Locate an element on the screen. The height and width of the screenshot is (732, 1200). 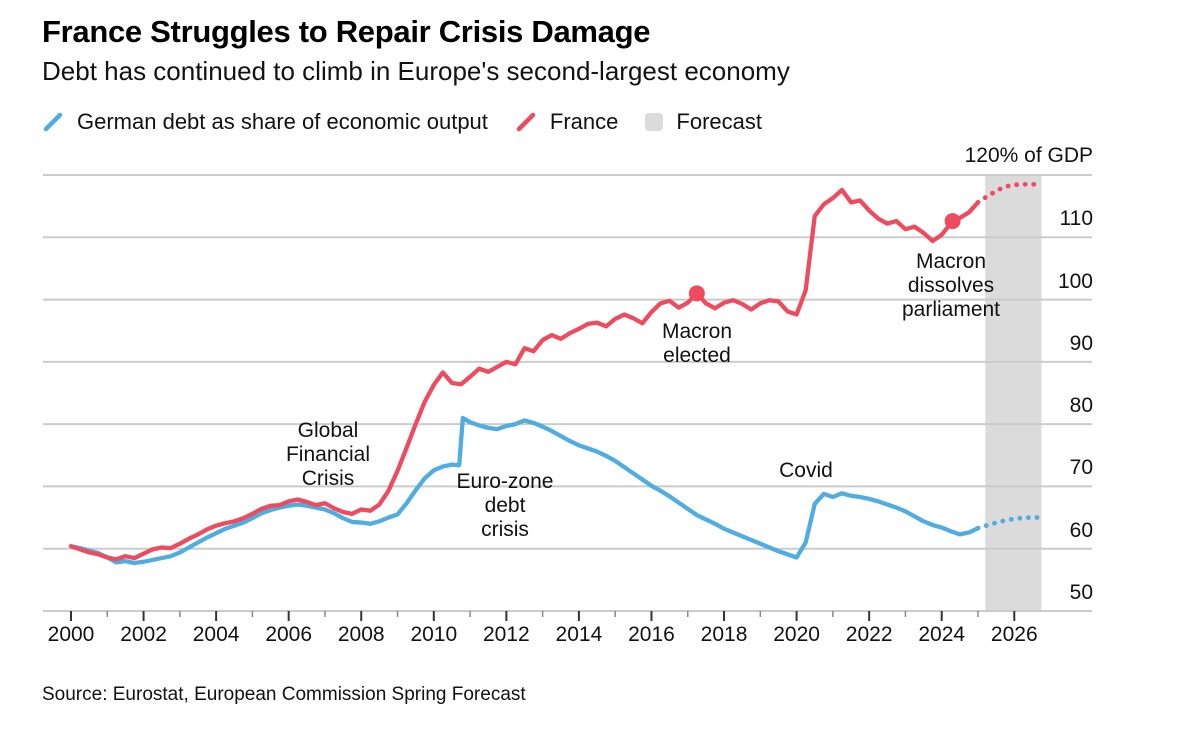
x-tick-label: 2008 is located at coordinates (361, 634).